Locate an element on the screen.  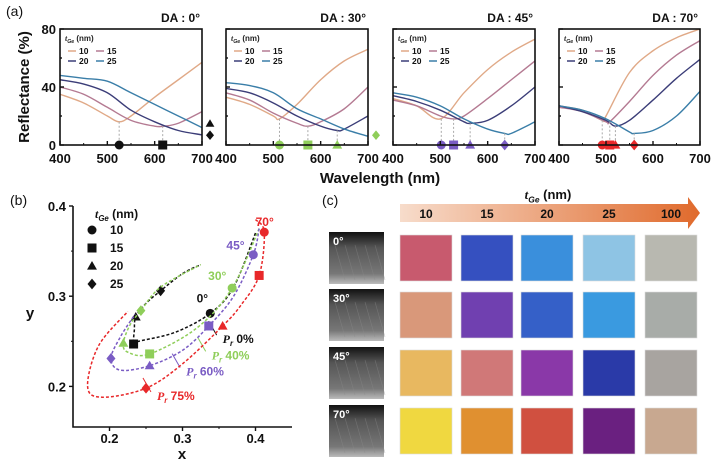
pr-label: Pr 60% is located at coordinates (205, 373).